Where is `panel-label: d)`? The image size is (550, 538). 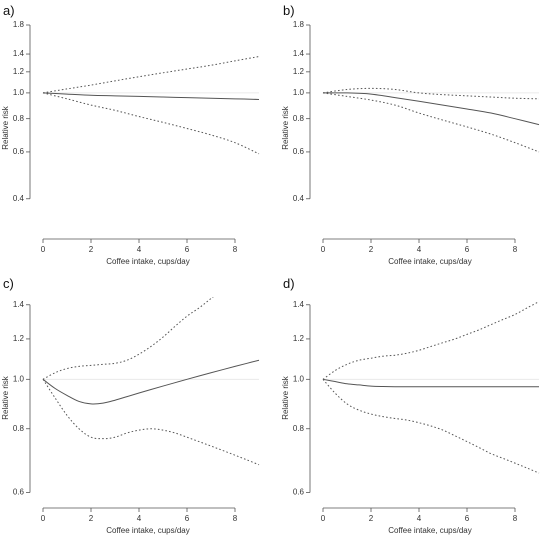
panel-label: d) is located at coordinates (289, 283).